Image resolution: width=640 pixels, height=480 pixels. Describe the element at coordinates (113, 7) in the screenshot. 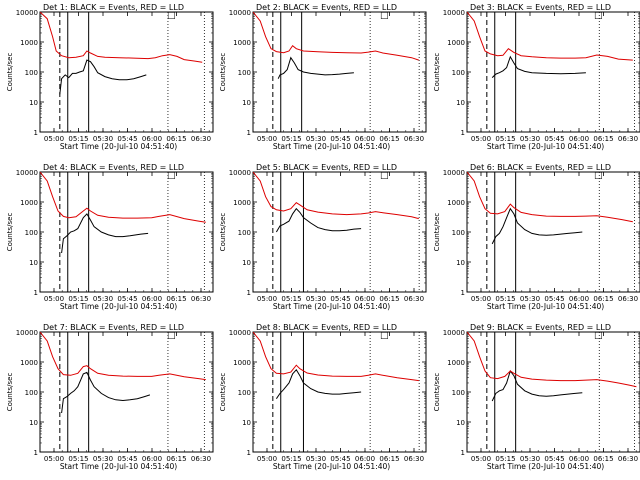

I see `chart-title: Det 1: BLACK = Events, RED = LLD` at that location.